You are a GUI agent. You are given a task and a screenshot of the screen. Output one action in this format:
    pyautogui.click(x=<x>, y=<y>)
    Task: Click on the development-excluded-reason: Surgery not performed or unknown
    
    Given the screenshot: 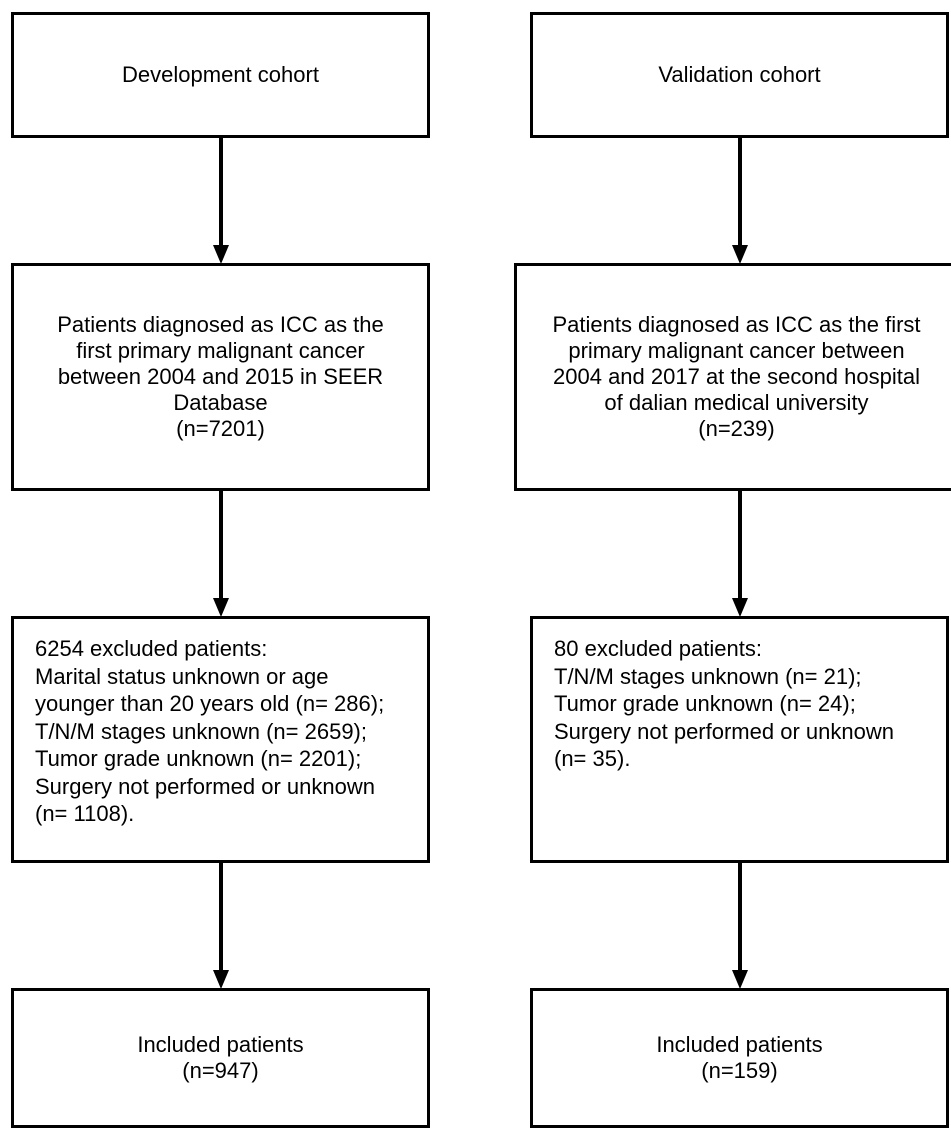 What is the action you would take?
    pyautogui.click(x=205, y=786)
    